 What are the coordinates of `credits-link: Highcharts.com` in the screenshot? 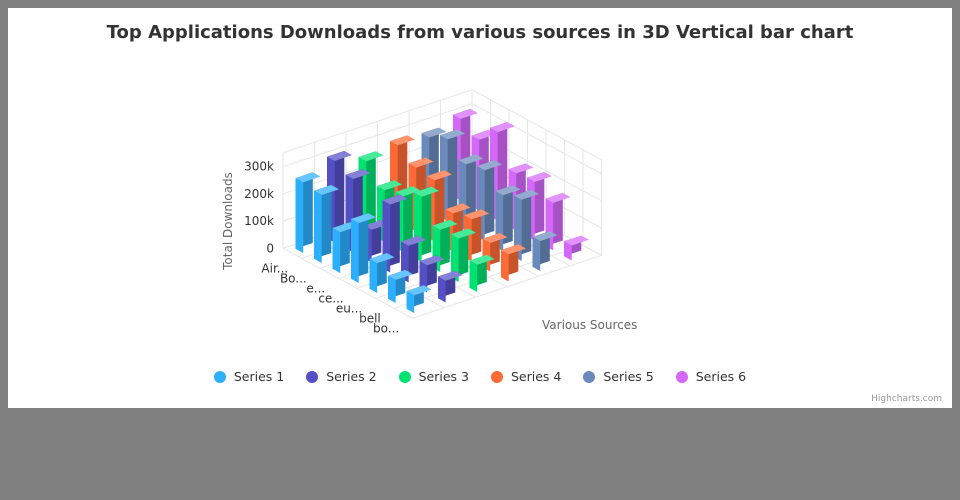 It's located at (906, 399).